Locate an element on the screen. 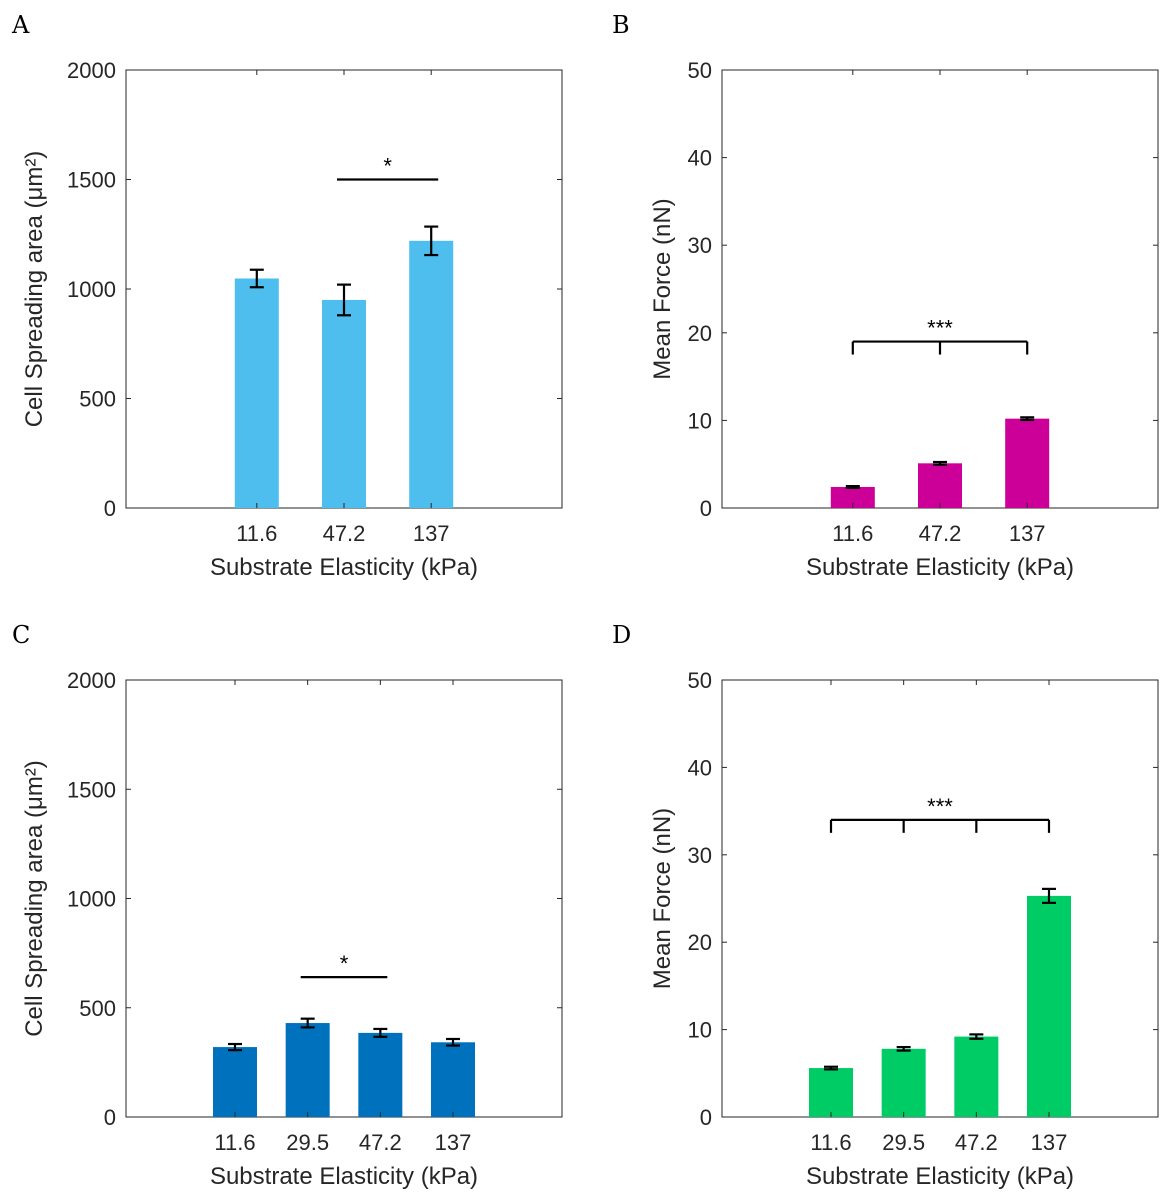  panel-a-letter: A is located at coordinates (20, 25).